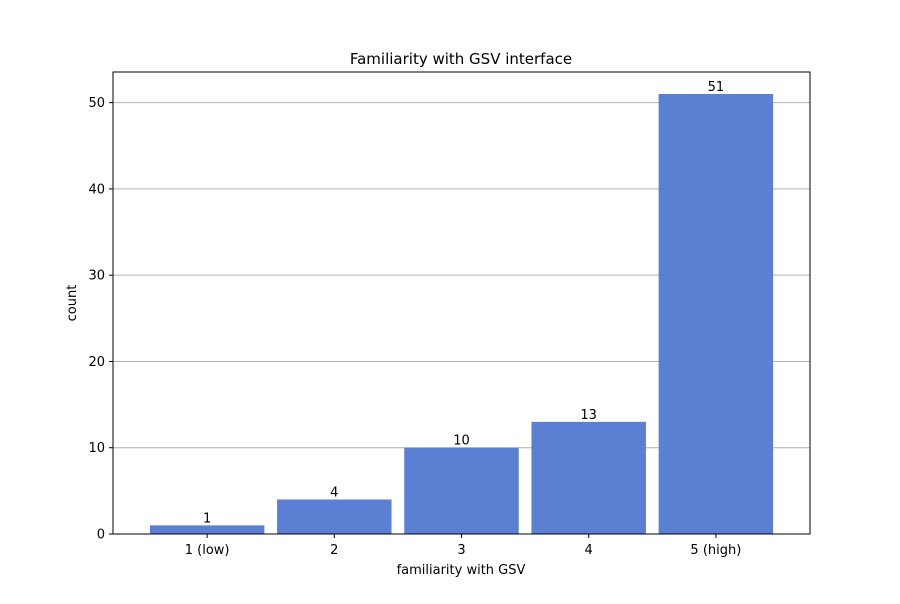 This screenshot has height=604, width=900. I want to click on x-tick-label: 4, so click(589, 550).